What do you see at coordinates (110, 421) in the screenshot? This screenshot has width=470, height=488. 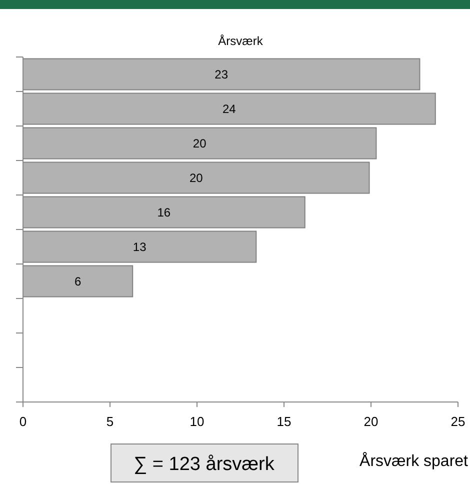 I see `x-tick-label: 5` at bounding box center [110, 421].